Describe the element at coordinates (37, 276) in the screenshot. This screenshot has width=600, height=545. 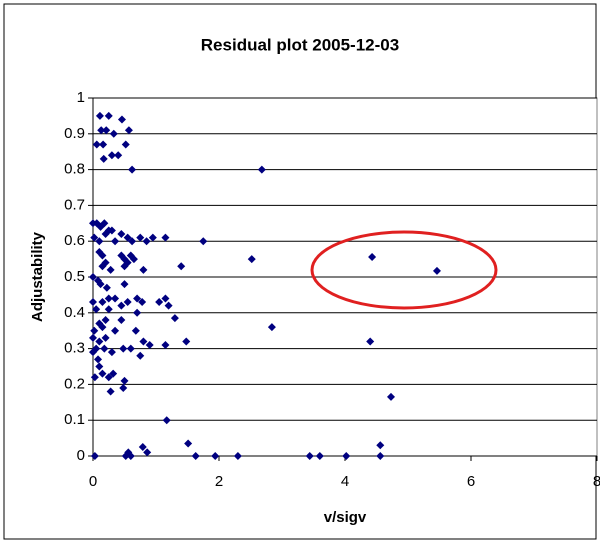
I see `y-axis-label: Adjustability` at that location.